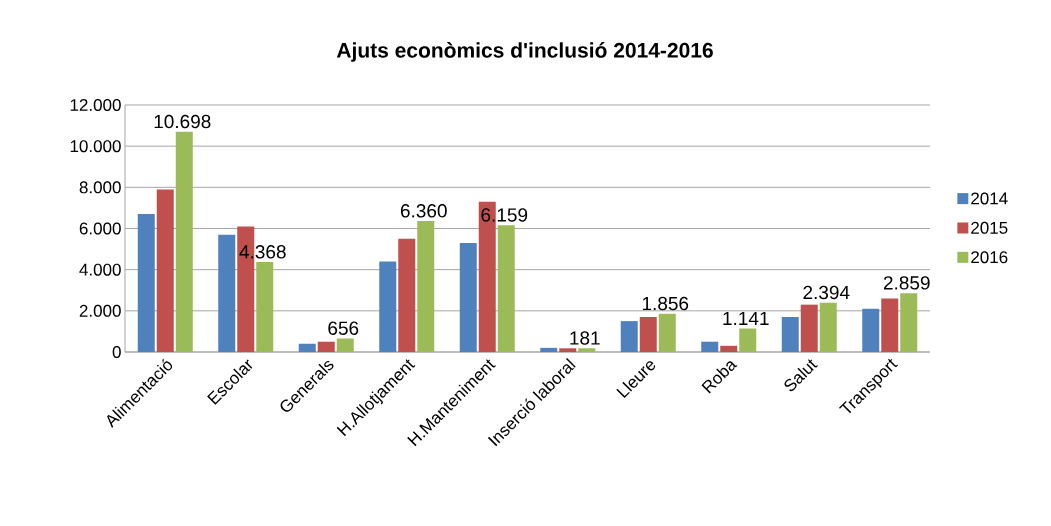 The width and height of the screenshot is (1051, 526). I want to click on legend-label: 2015, so click(989, 227).